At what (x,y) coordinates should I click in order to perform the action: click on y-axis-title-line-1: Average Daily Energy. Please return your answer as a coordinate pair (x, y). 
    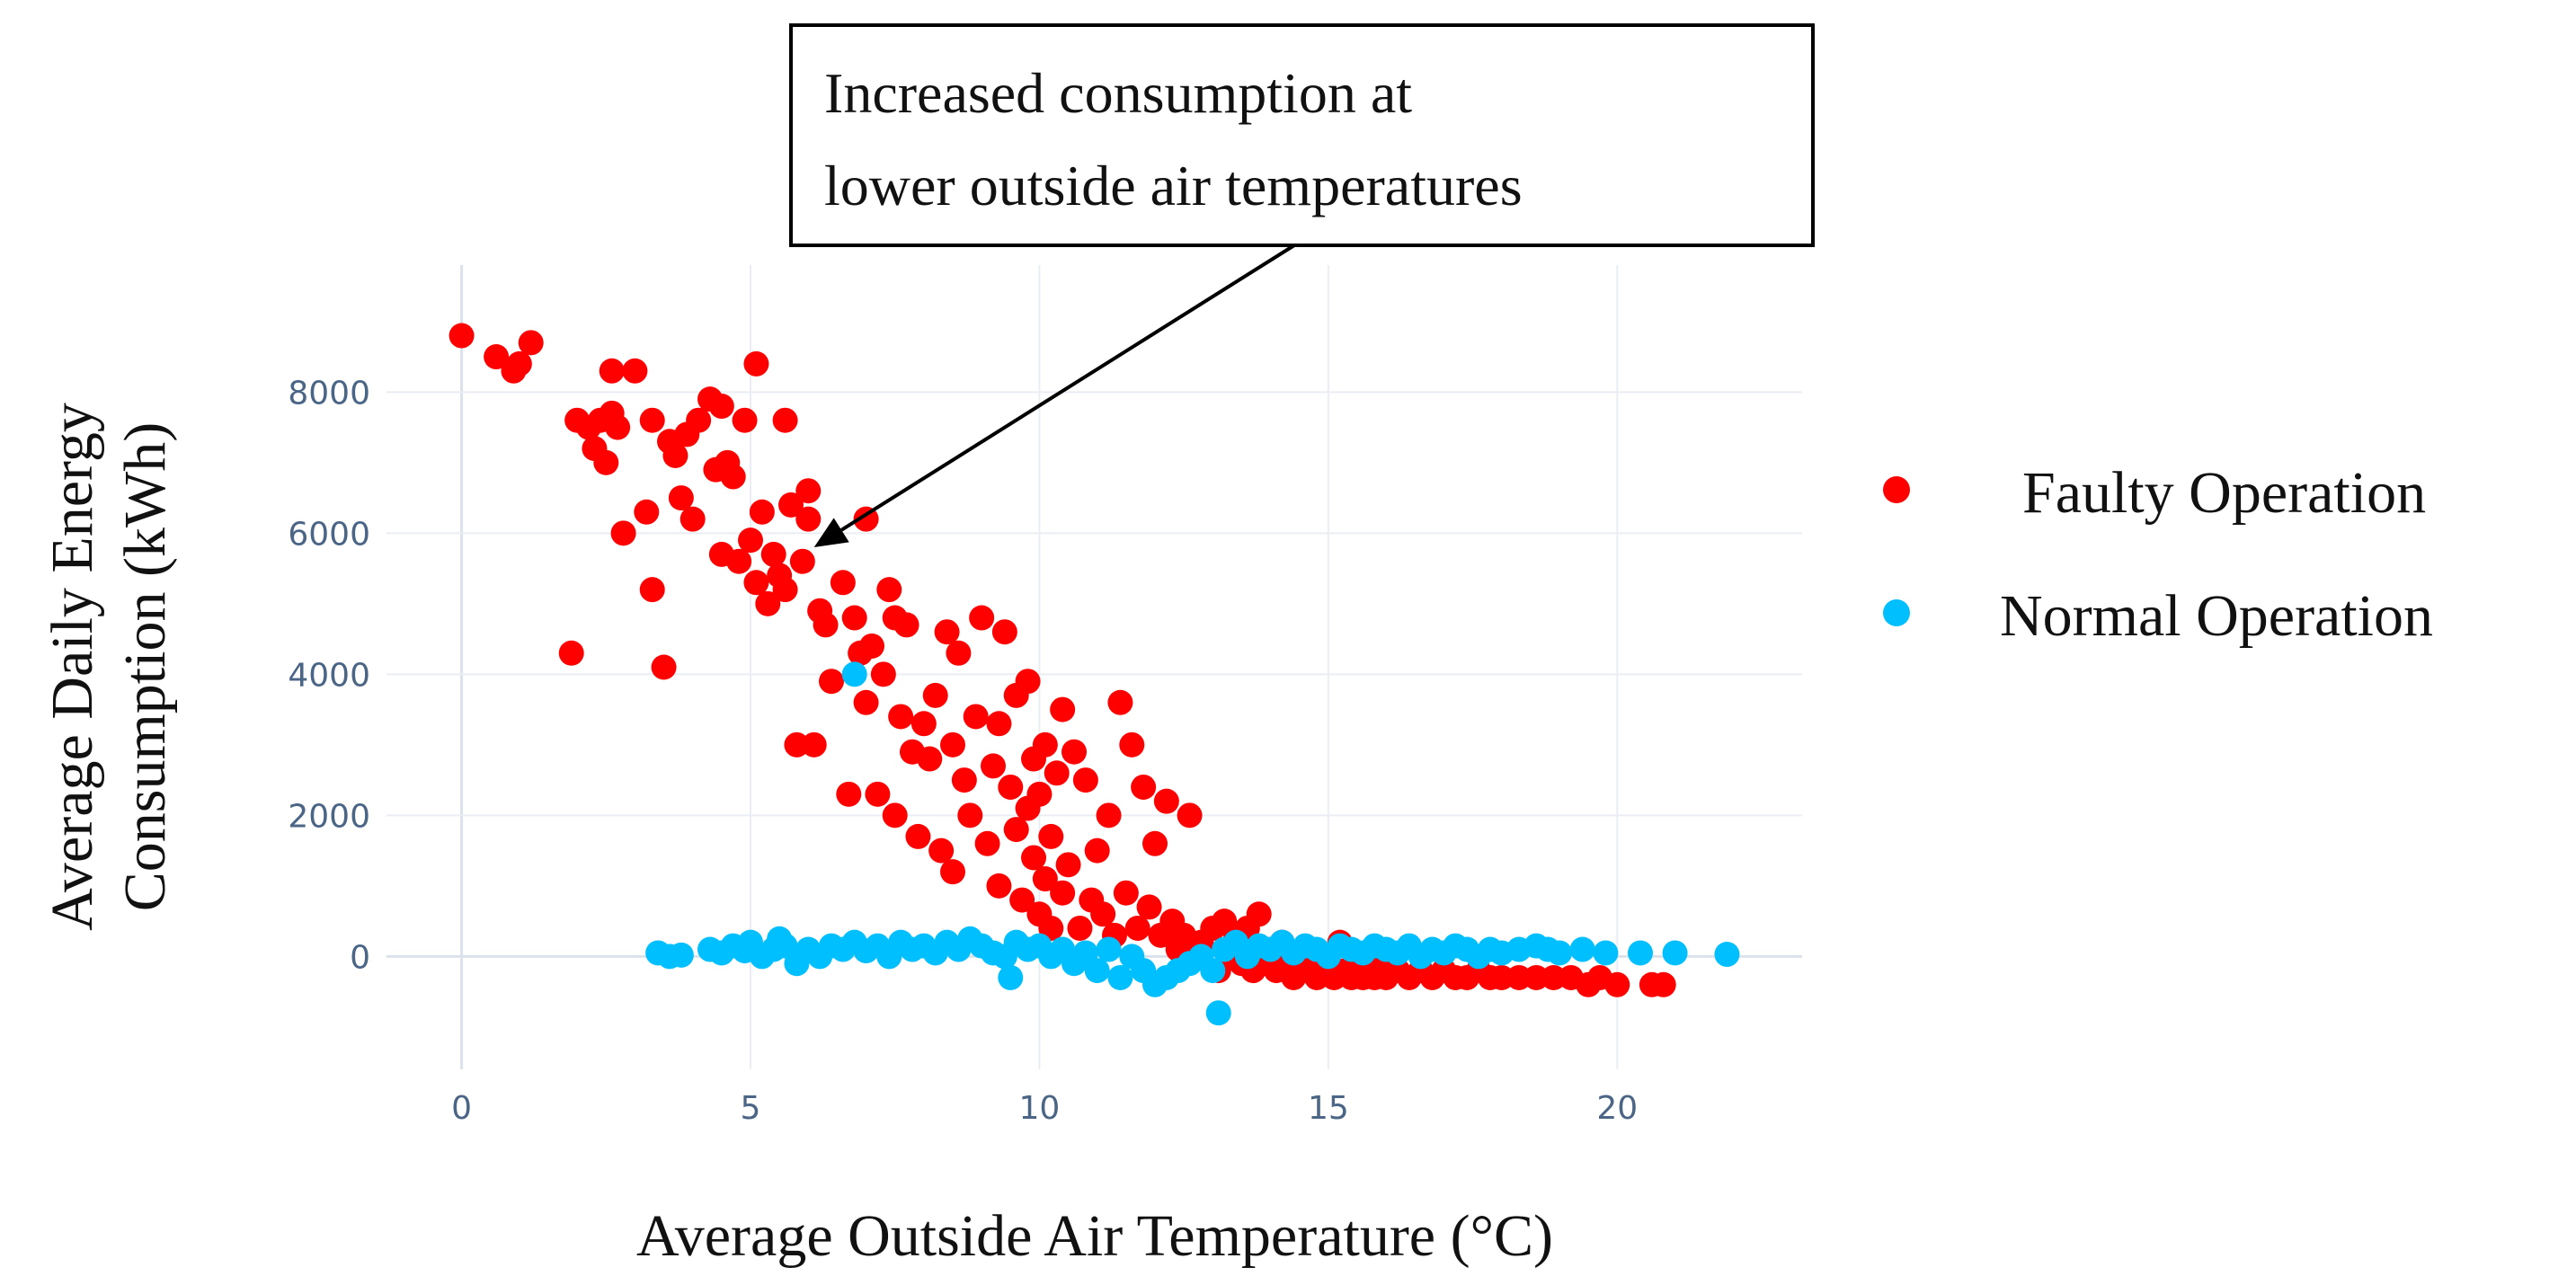
    Looking at the image, I should click on (72, 667).